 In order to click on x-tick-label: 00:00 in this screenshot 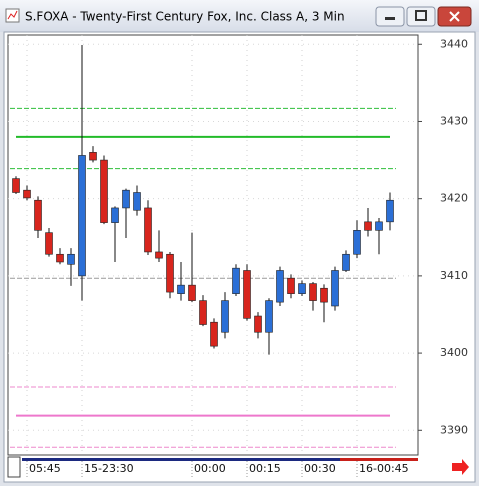, I will do `click(210, 468)`.